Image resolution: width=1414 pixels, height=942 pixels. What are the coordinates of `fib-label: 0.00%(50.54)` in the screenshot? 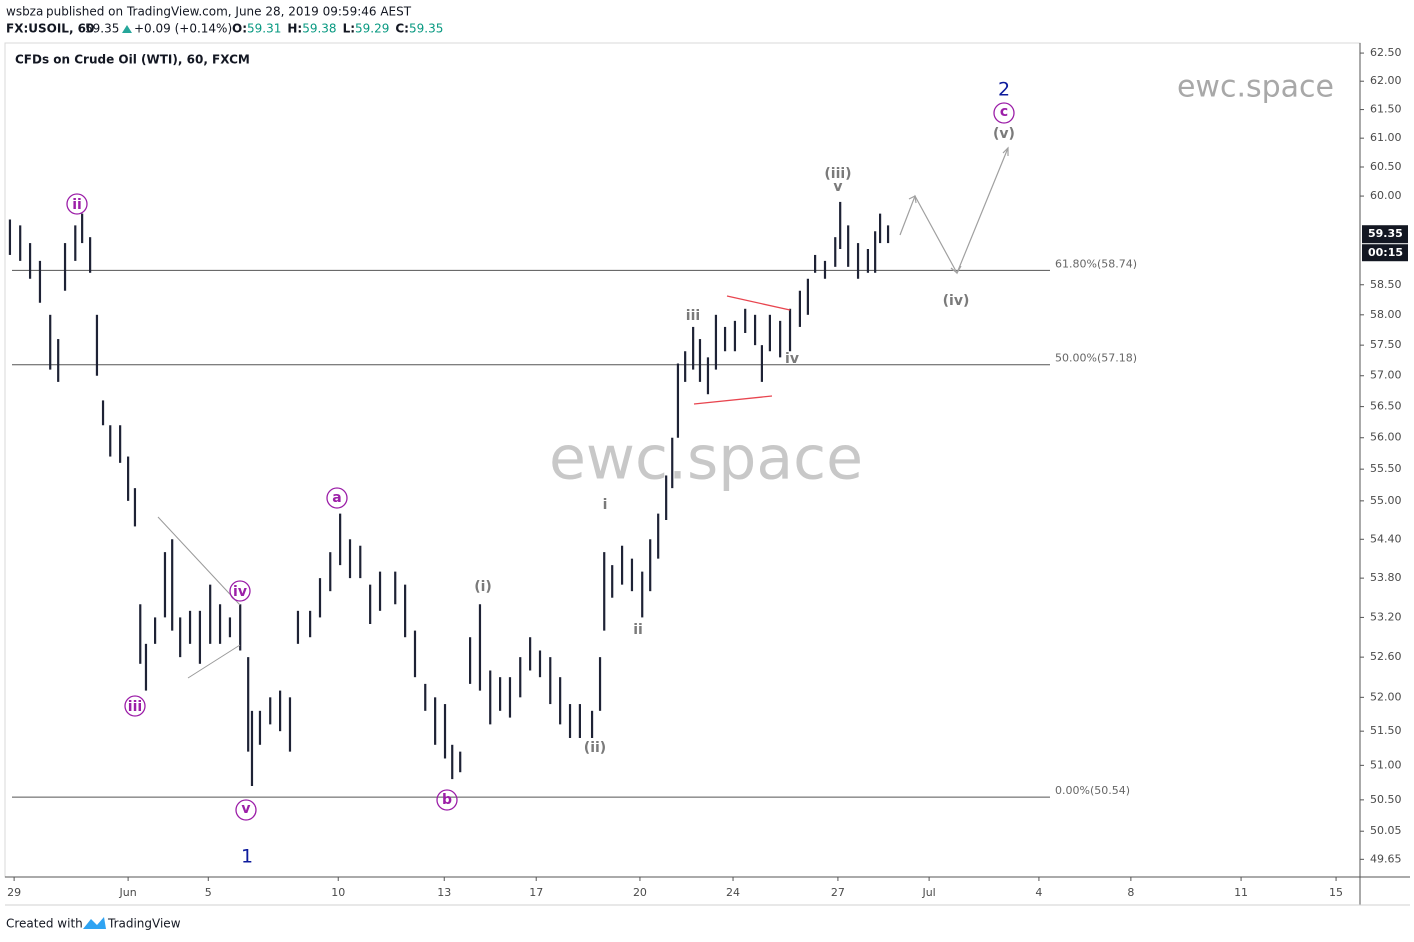 It's located at (1092, 790).